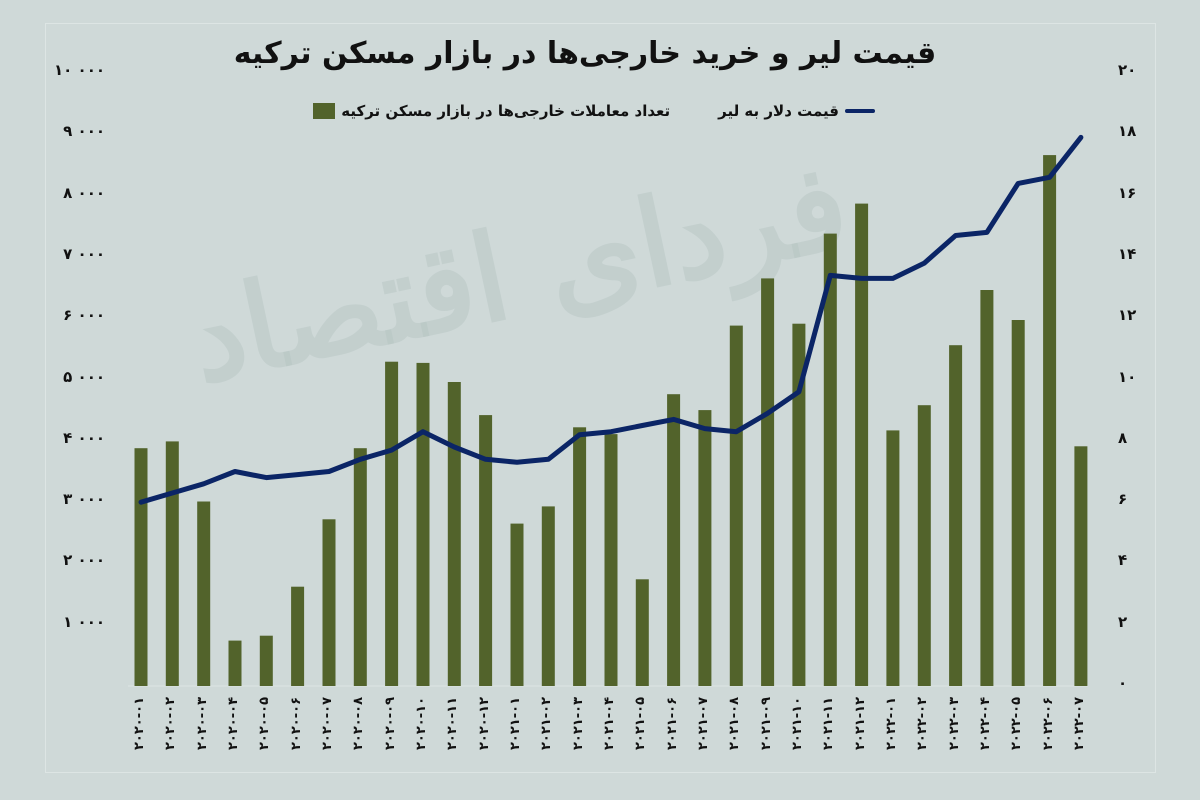 This screenshot has height=800, width=1200. Describe the element at coordinates (778, 111) in the screenshot. I see `legend-line-label: قیمت دلار به لیر` at that location.